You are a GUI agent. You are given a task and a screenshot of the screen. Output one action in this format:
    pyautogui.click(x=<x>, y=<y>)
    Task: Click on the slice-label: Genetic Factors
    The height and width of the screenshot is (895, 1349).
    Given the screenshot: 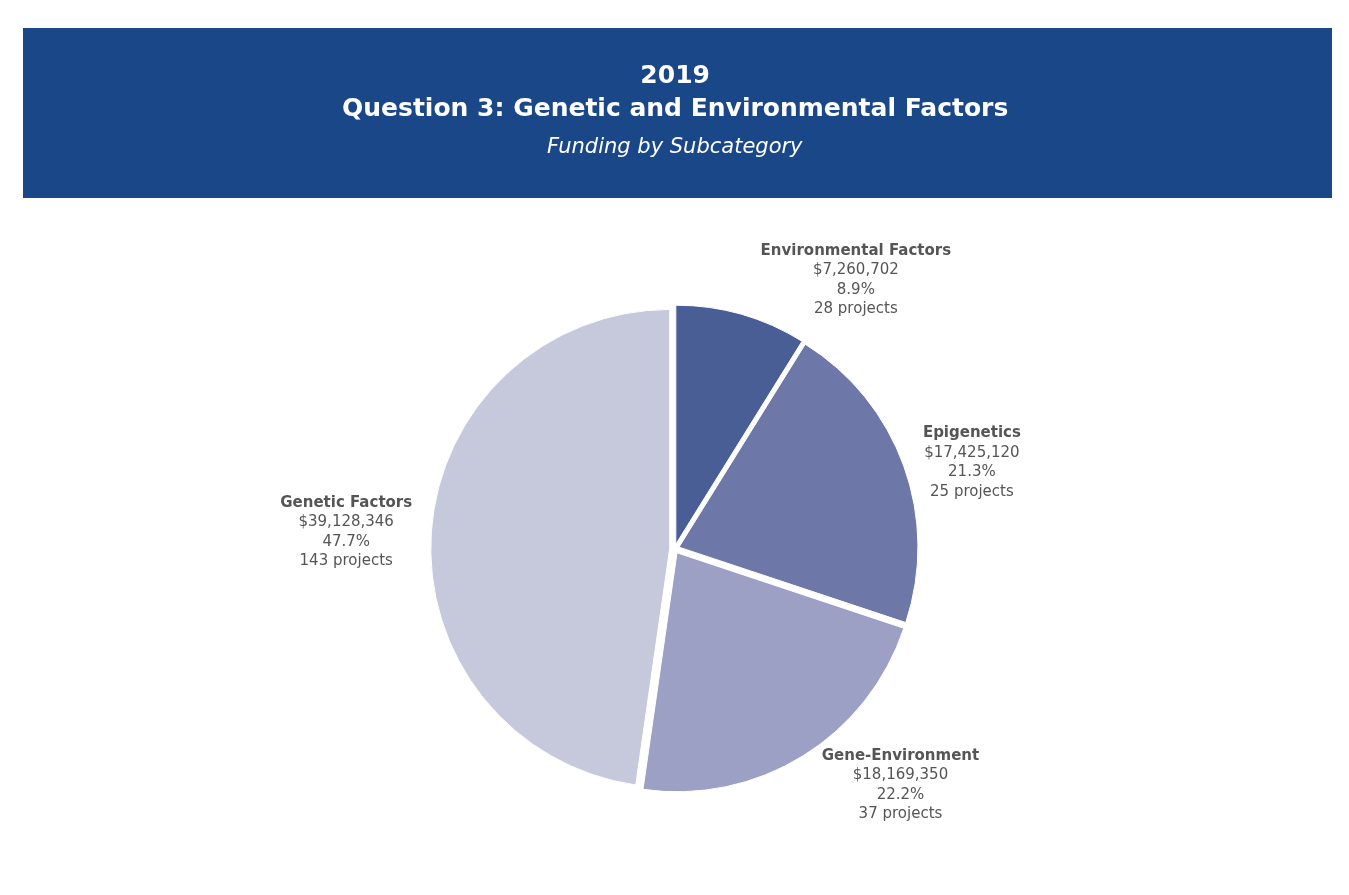 What is the action you would take?
    pyautogui.click(x=346, y=501)
    